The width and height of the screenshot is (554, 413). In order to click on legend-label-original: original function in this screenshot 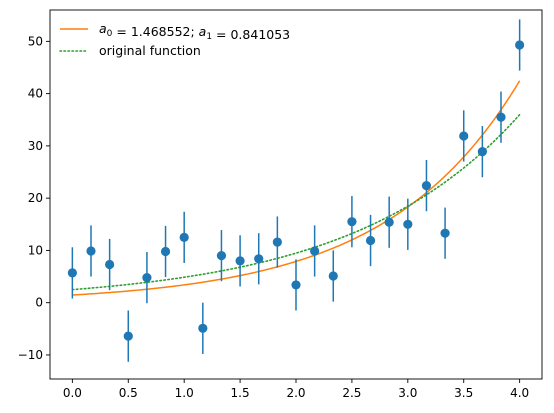, I will do `click(150, 50)`.